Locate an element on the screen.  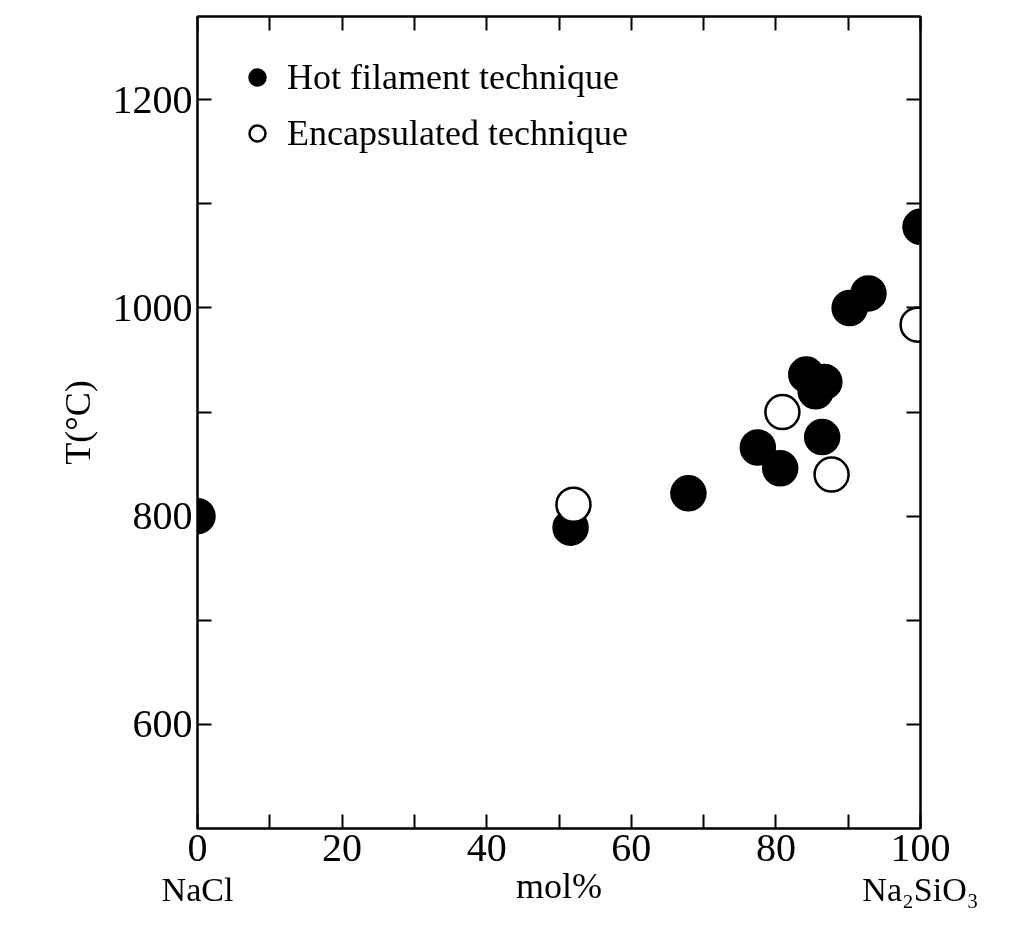
text: Na₂SiO₃ is located at coordinates (920, 889).